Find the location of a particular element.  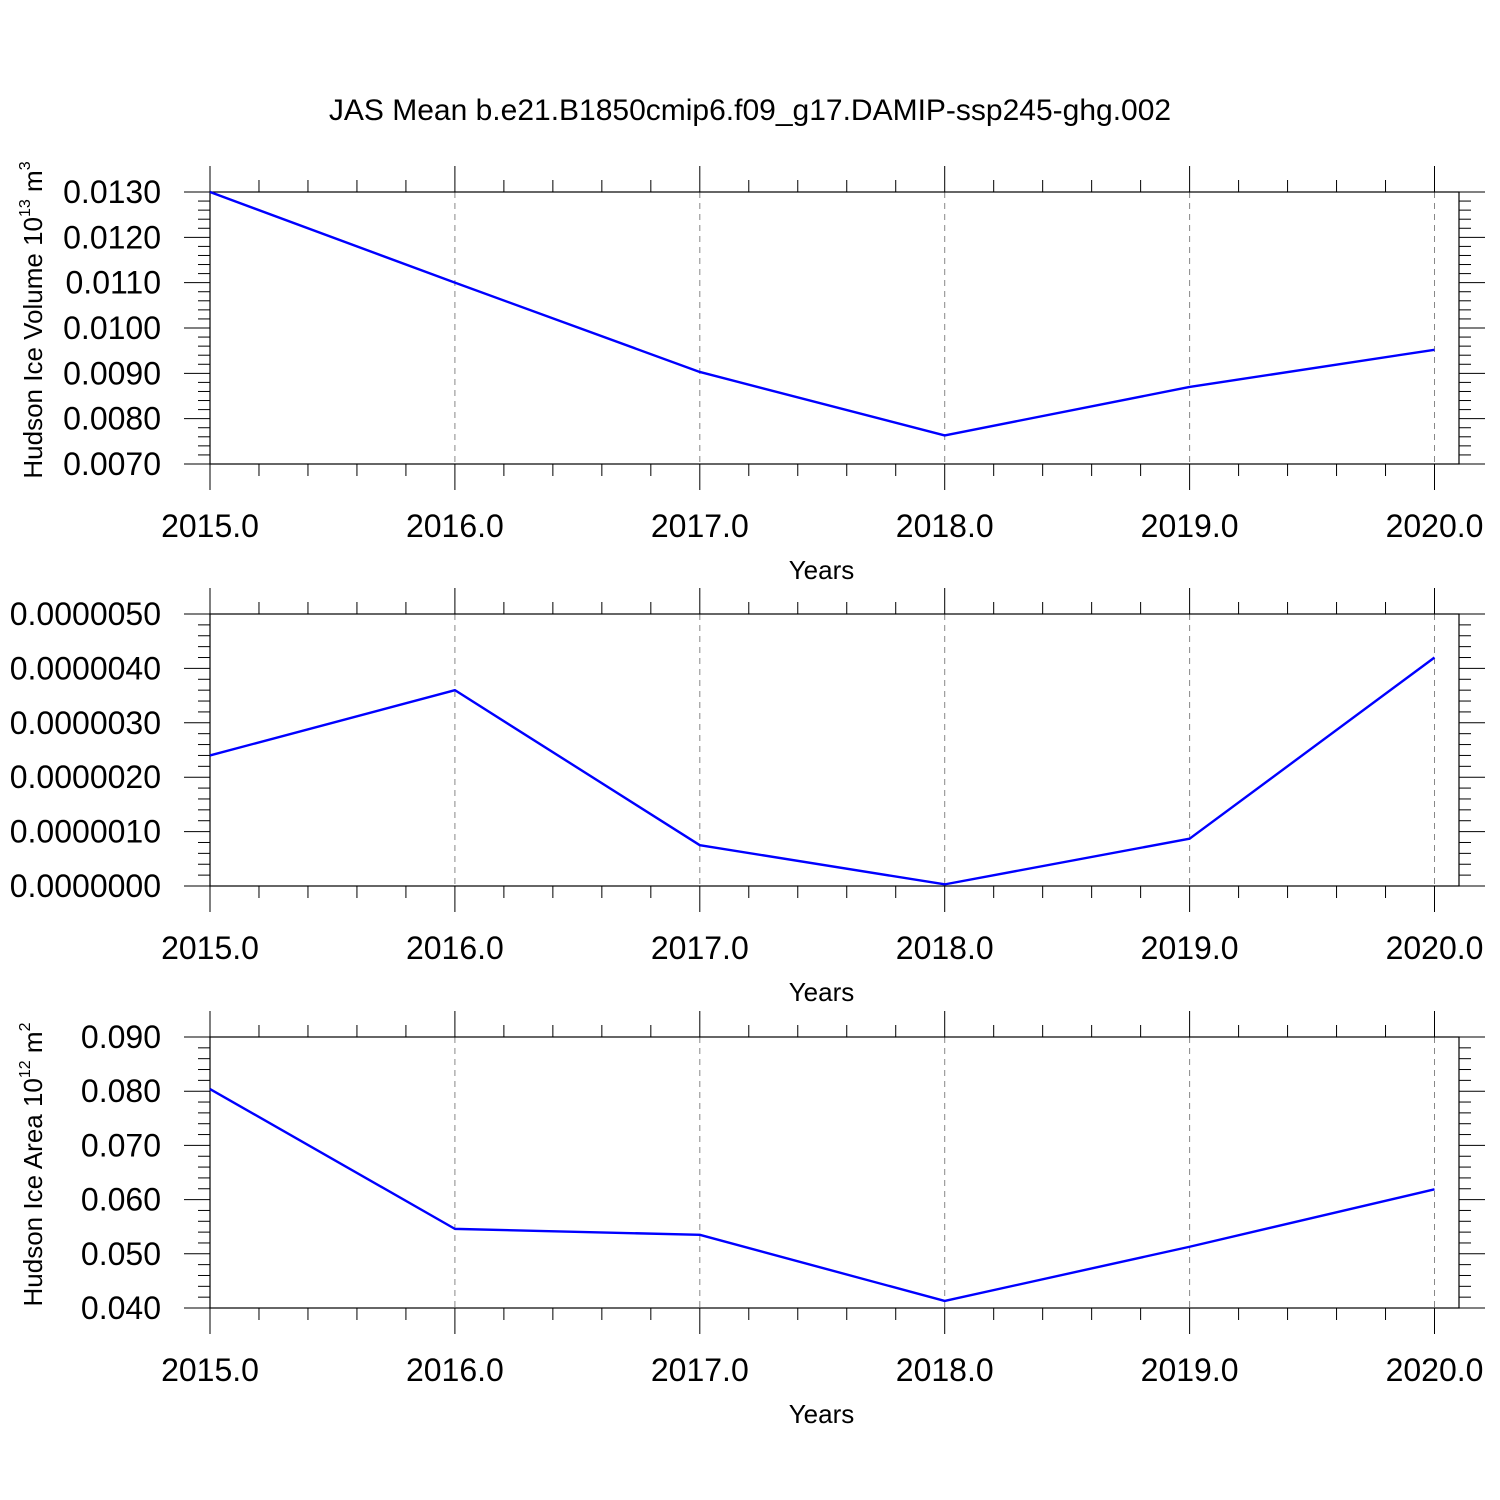

y-tick-label: 0.0000040 is located at coordinates (85, 668).